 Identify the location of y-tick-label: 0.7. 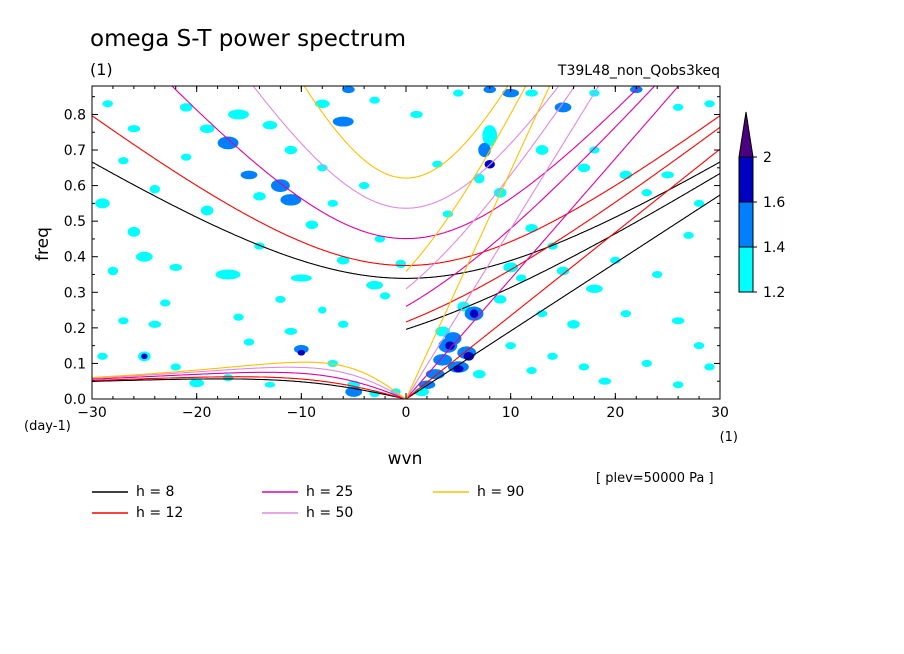
(75, 151).